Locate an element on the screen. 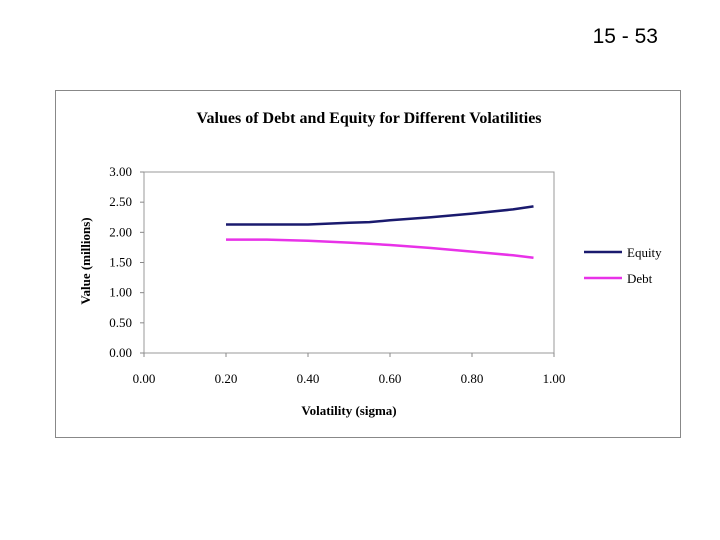 The image size is (720, 540). y-tick-label: 3.00 is located at coordinates (120, 171).